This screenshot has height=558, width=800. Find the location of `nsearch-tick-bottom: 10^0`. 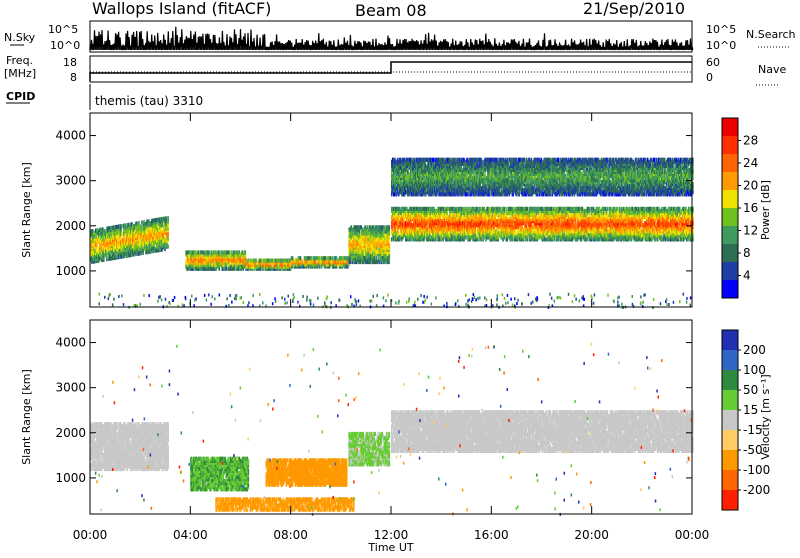

nsearch-tick-bottom: 10^0 is located at coordinates (721, 45).